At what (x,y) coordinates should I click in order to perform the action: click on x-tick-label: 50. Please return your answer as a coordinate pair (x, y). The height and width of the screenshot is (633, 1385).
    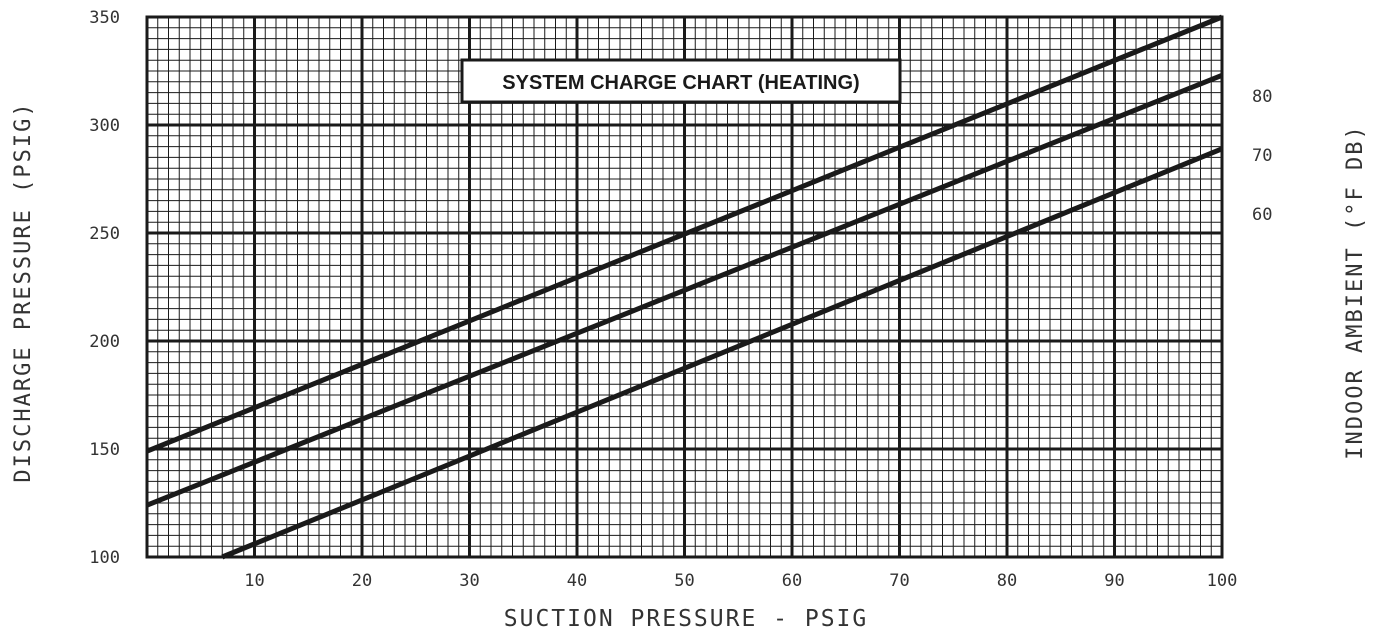
    Looking at the image, I should click on (684, 581).